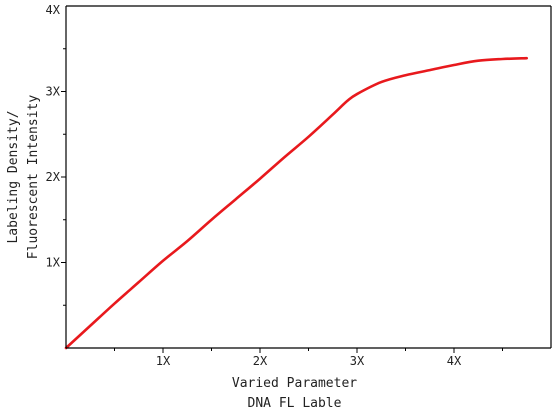 This screenshot has width=553, height=414. I want to click on y-tick-label: 2X, so click(53, 177).